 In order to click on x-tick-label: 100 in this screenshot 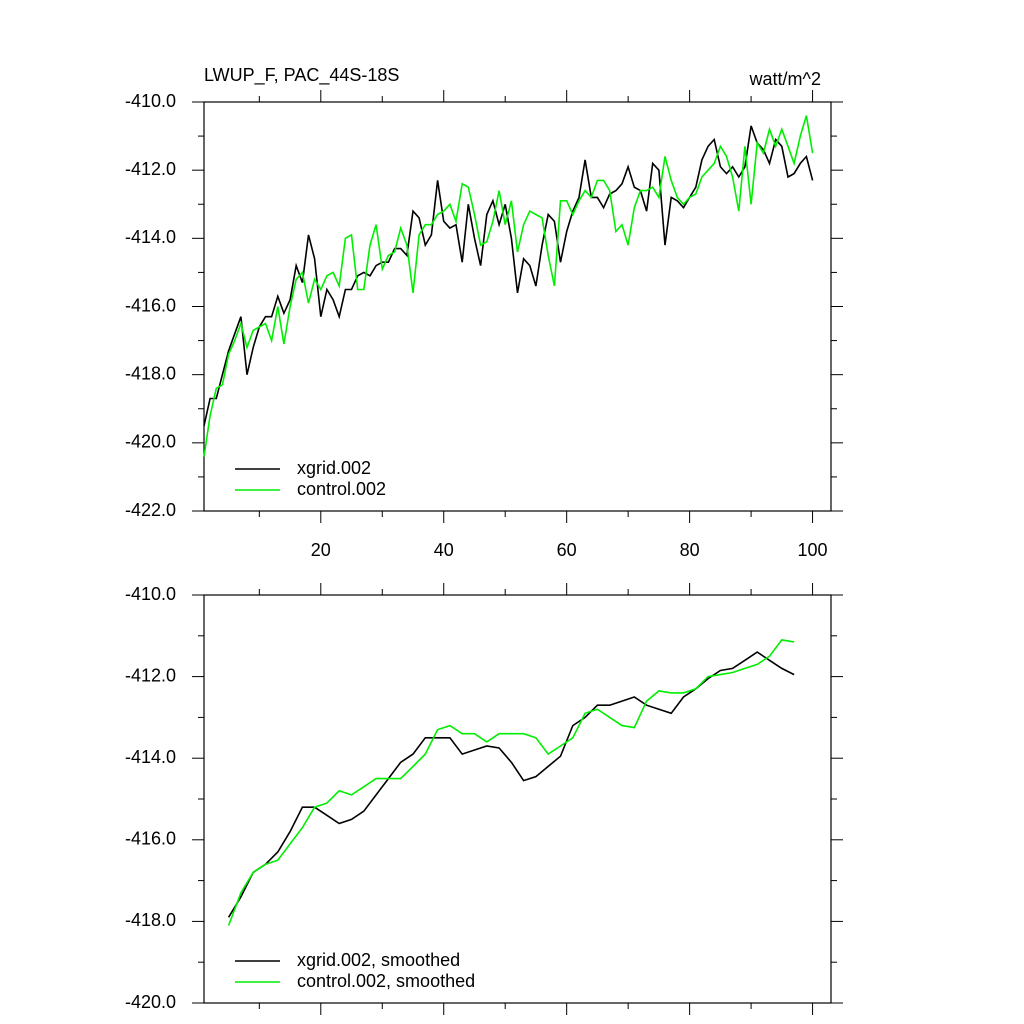, I will do `click(813, 550)`.